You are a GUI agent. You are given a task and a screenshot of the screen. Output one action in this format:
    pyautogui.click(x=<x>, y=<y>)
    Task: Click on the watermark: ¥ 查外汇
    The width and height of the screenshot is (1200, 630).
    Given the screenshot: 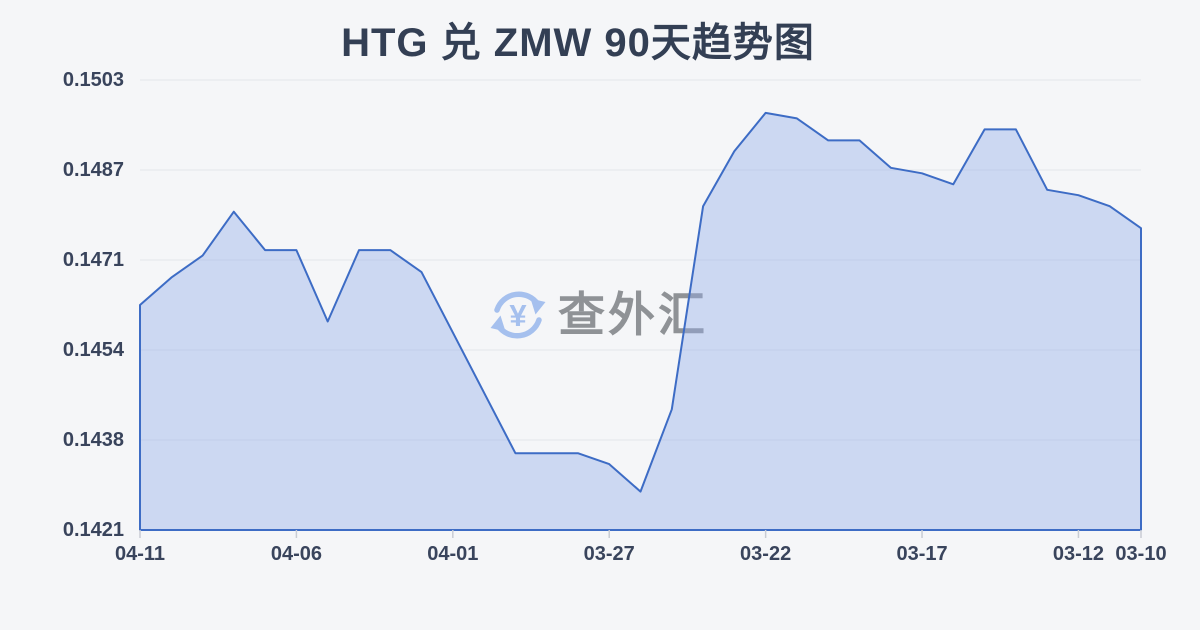 What is the action you would take?
    pyautogui.click(x=597, y=315)
    